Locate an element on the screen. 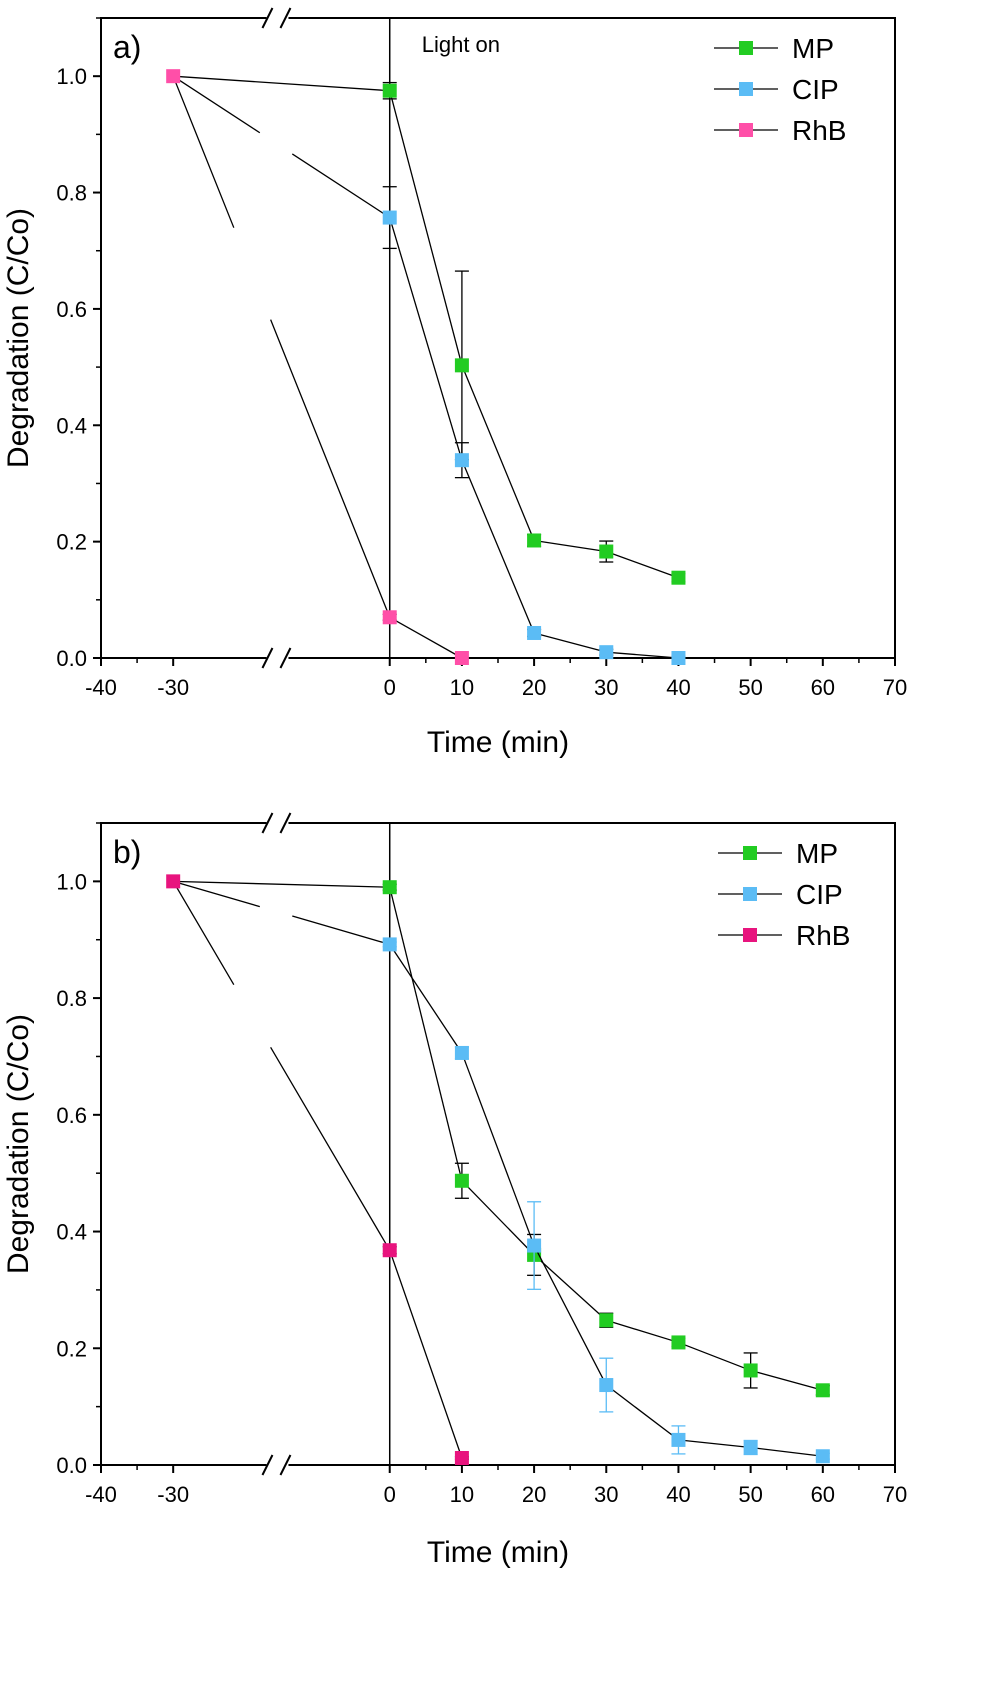 The width and height of the screenshot is (981, 1684). y-tick-label: 0.0 is located at coordinates (71, 658).